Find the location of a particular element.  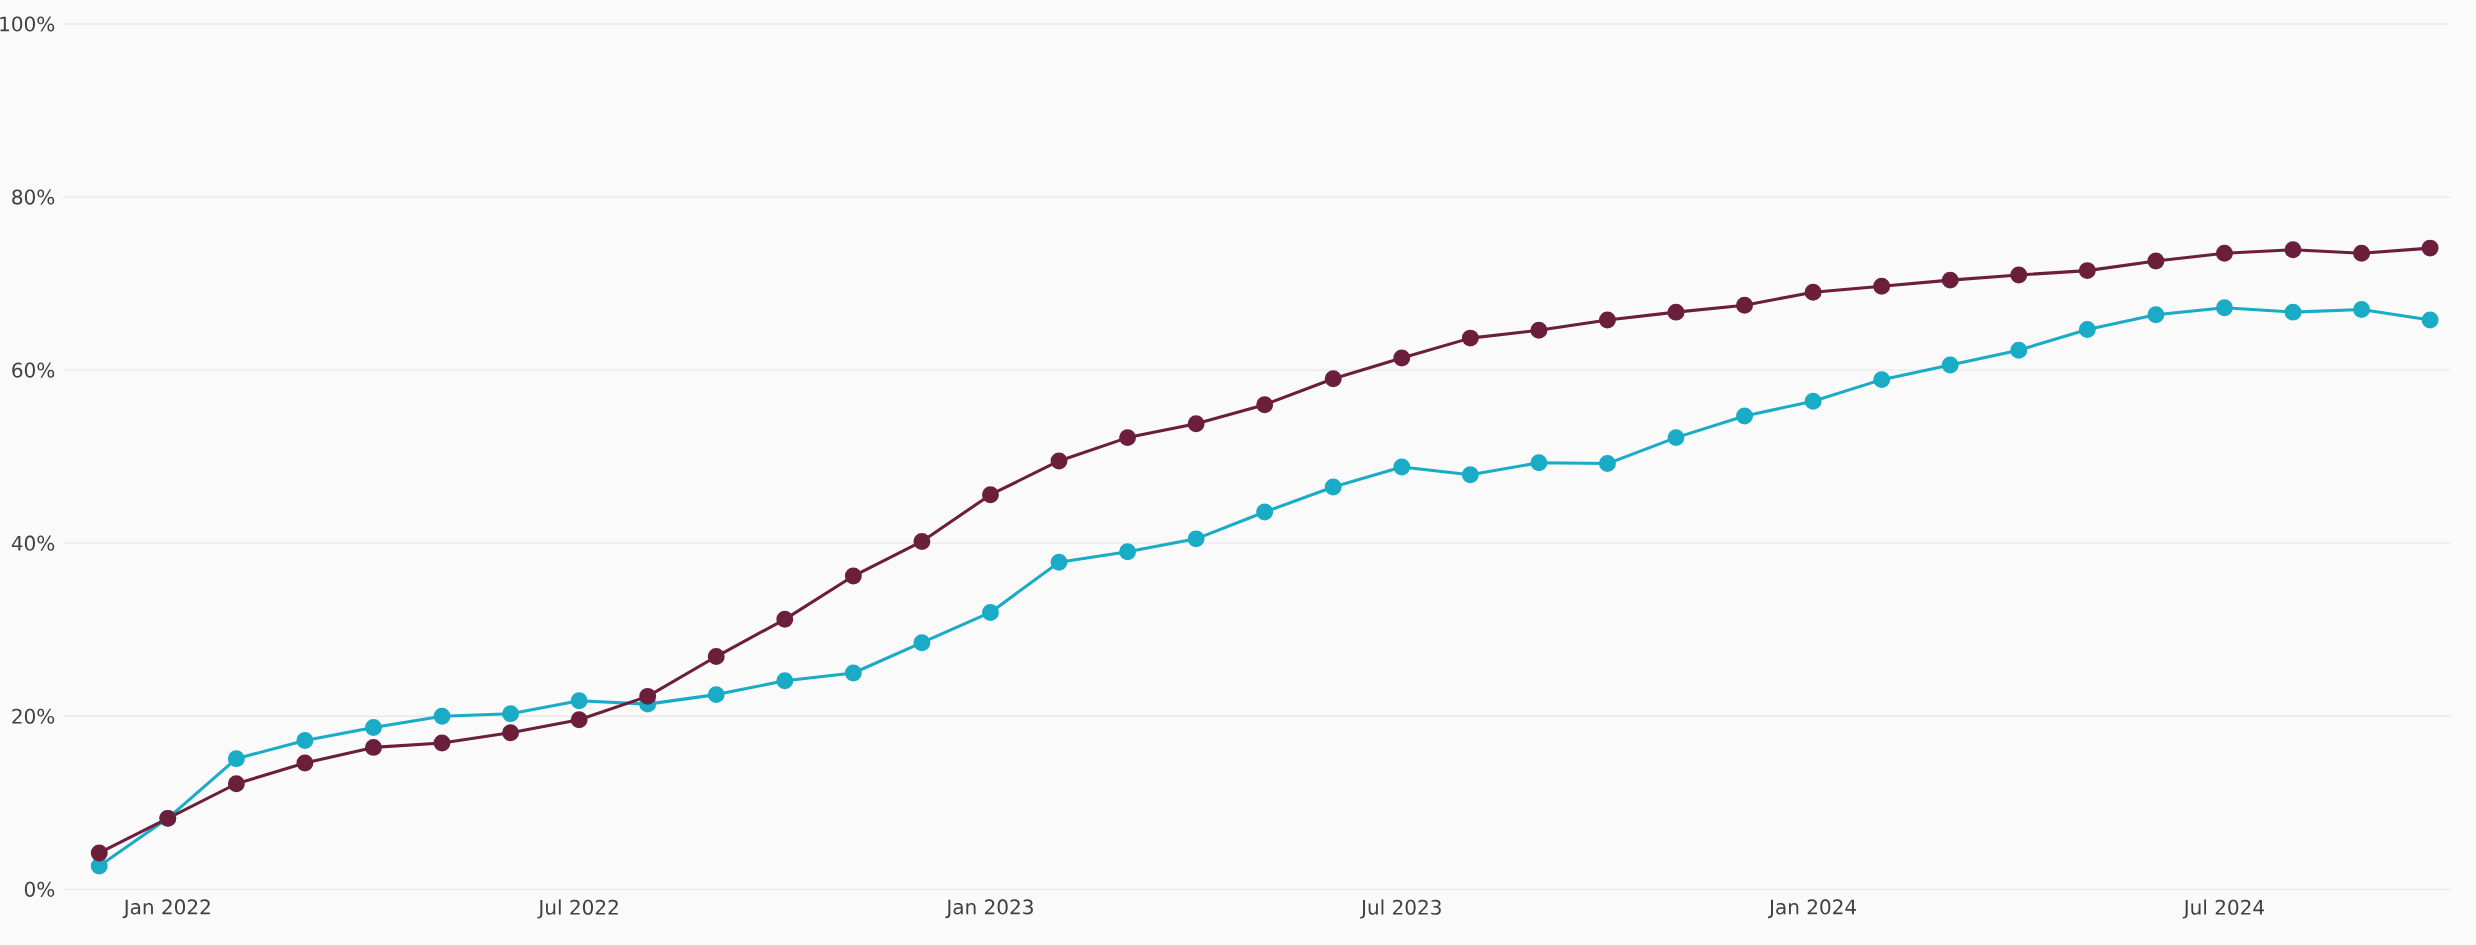

y-tick-label: 0% is located at coordinates (39, 889).